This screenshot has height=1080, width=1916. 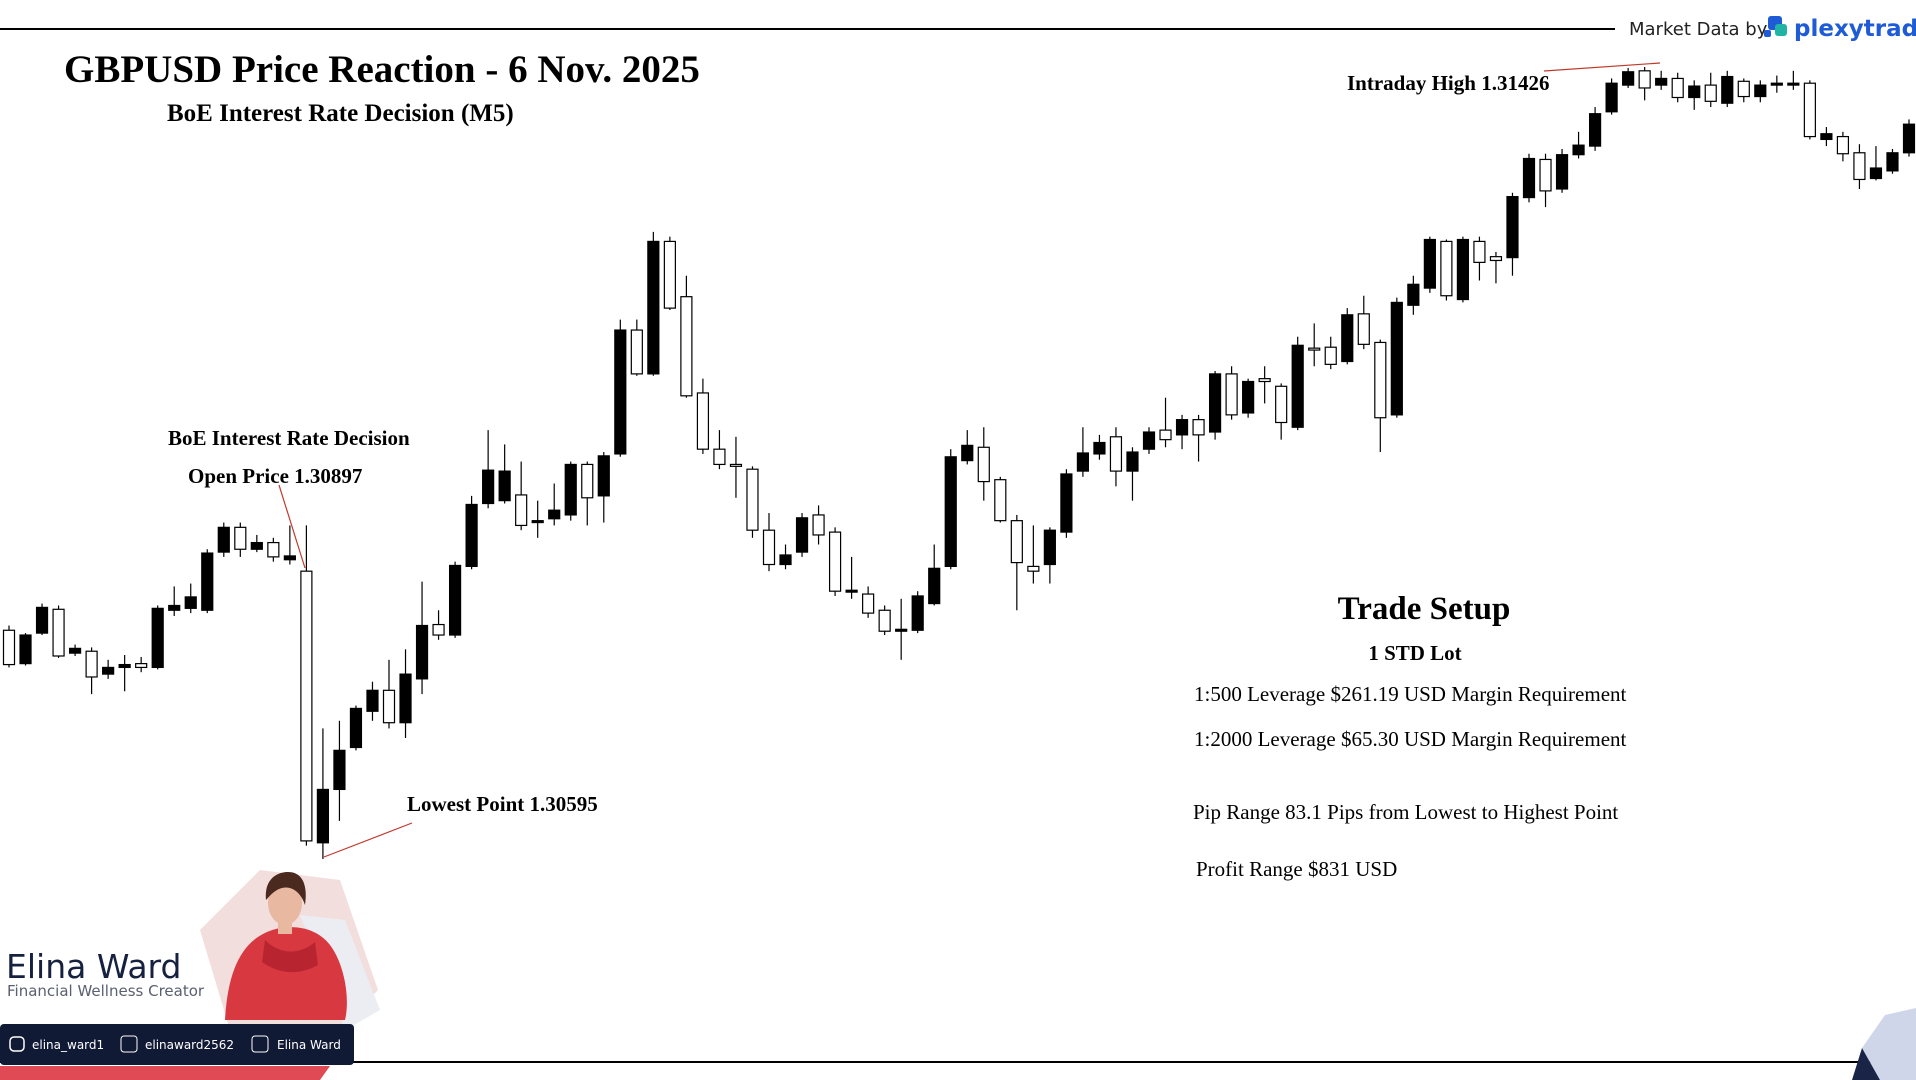 I want to click on social-handle: elina_ward1, so click(x=68, y=1045).